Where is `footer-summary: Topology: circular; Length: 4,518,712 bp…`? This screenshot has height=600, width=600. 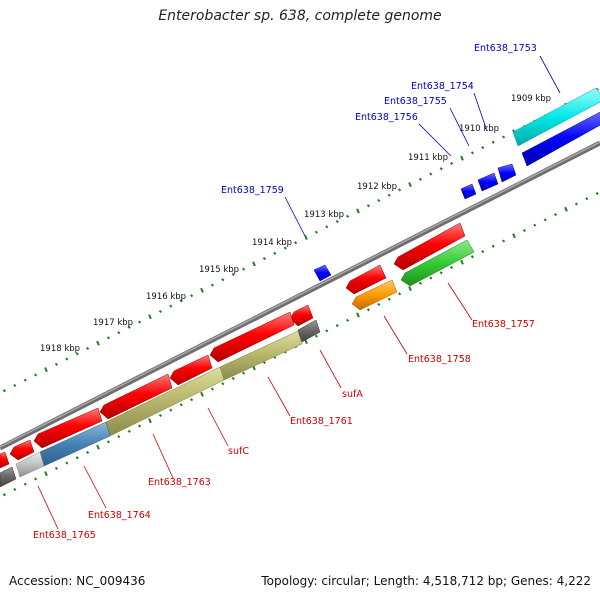 footer-summary: Topology: circular; Length: 4,518,712 bp… is located at coordinates (426, 581).